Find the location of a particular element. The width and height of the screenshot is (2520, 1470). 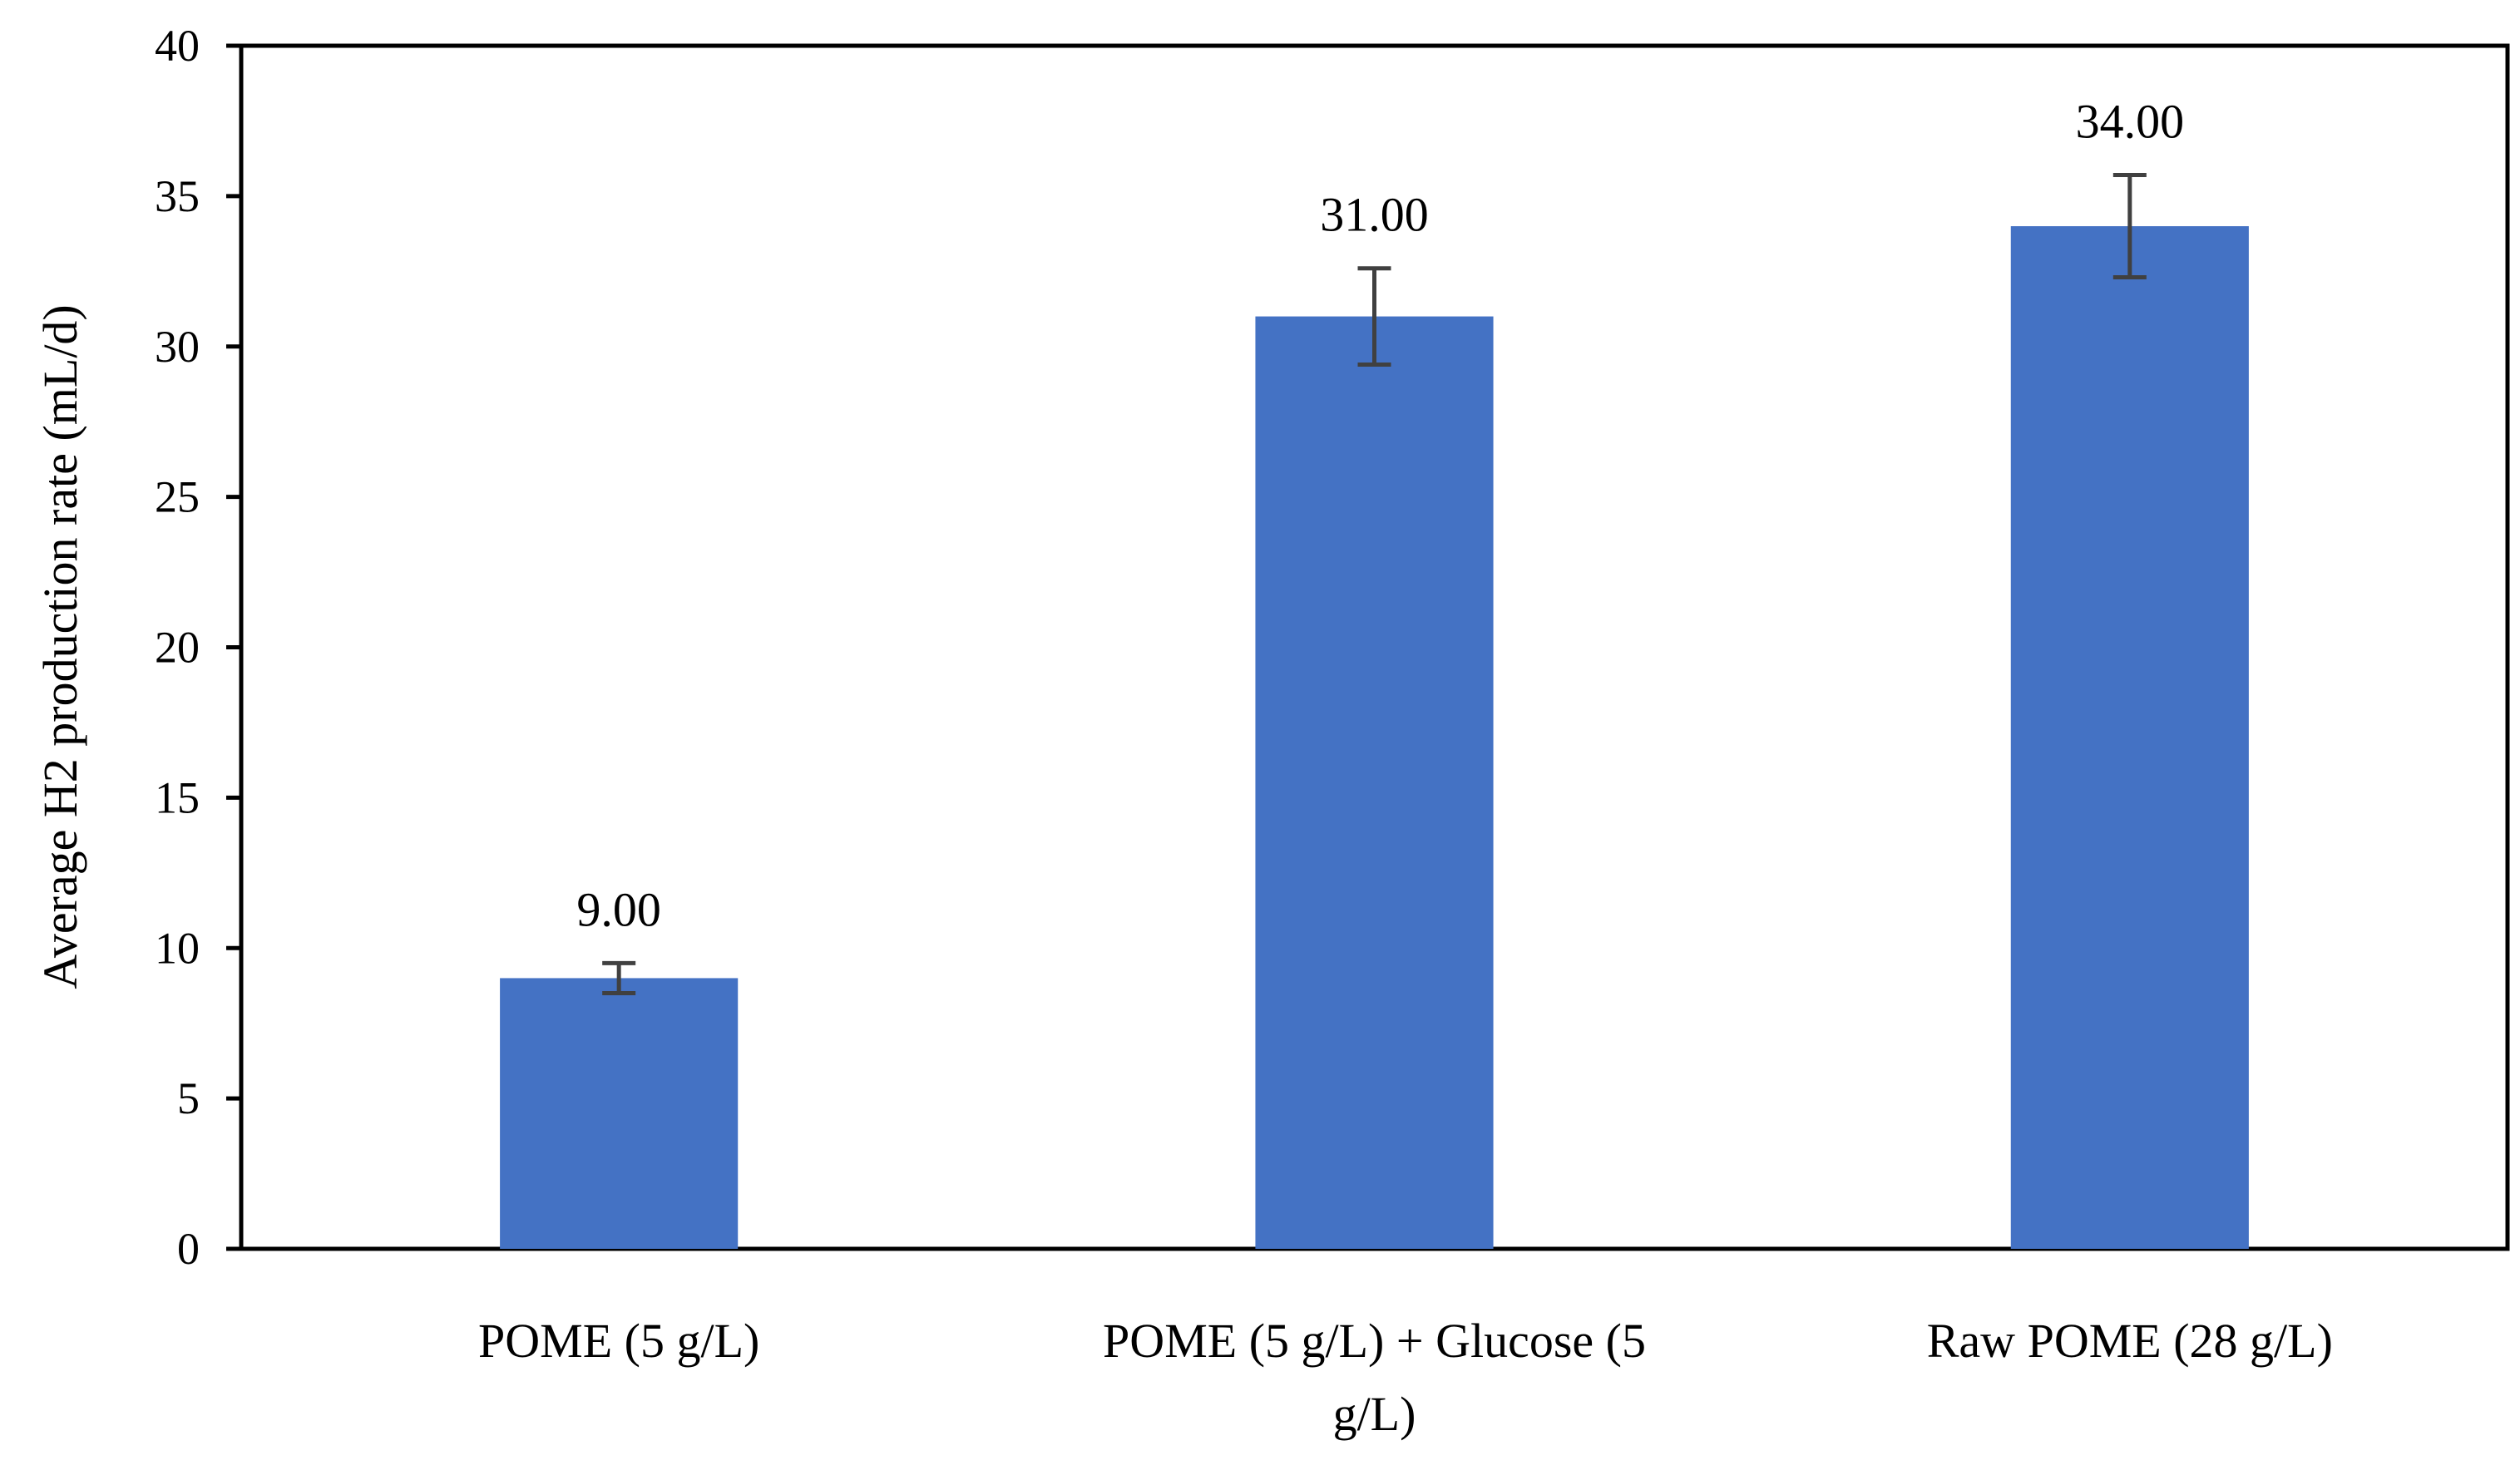

category-label-1: POME (5 g/L) + Glucose (5 g/L) is located at coordinates (1374, 1377).